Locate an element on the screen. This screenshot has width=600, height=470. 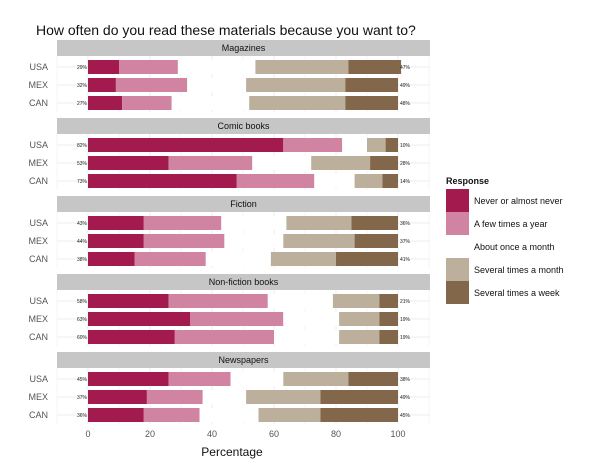
panel-title: Comic books is located at coordinates (243, 126).